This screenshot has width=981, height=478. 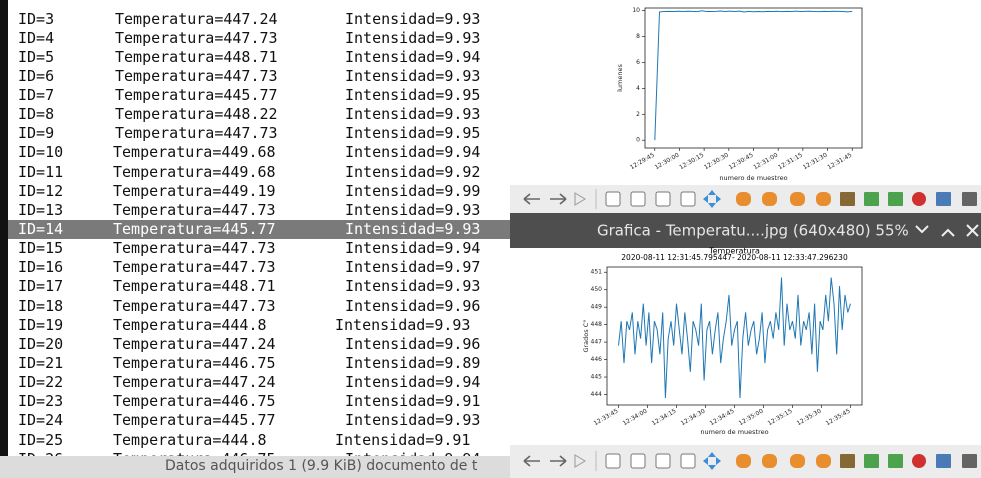 I want to click on row-id: ID=14, so click(x=41, y=229).